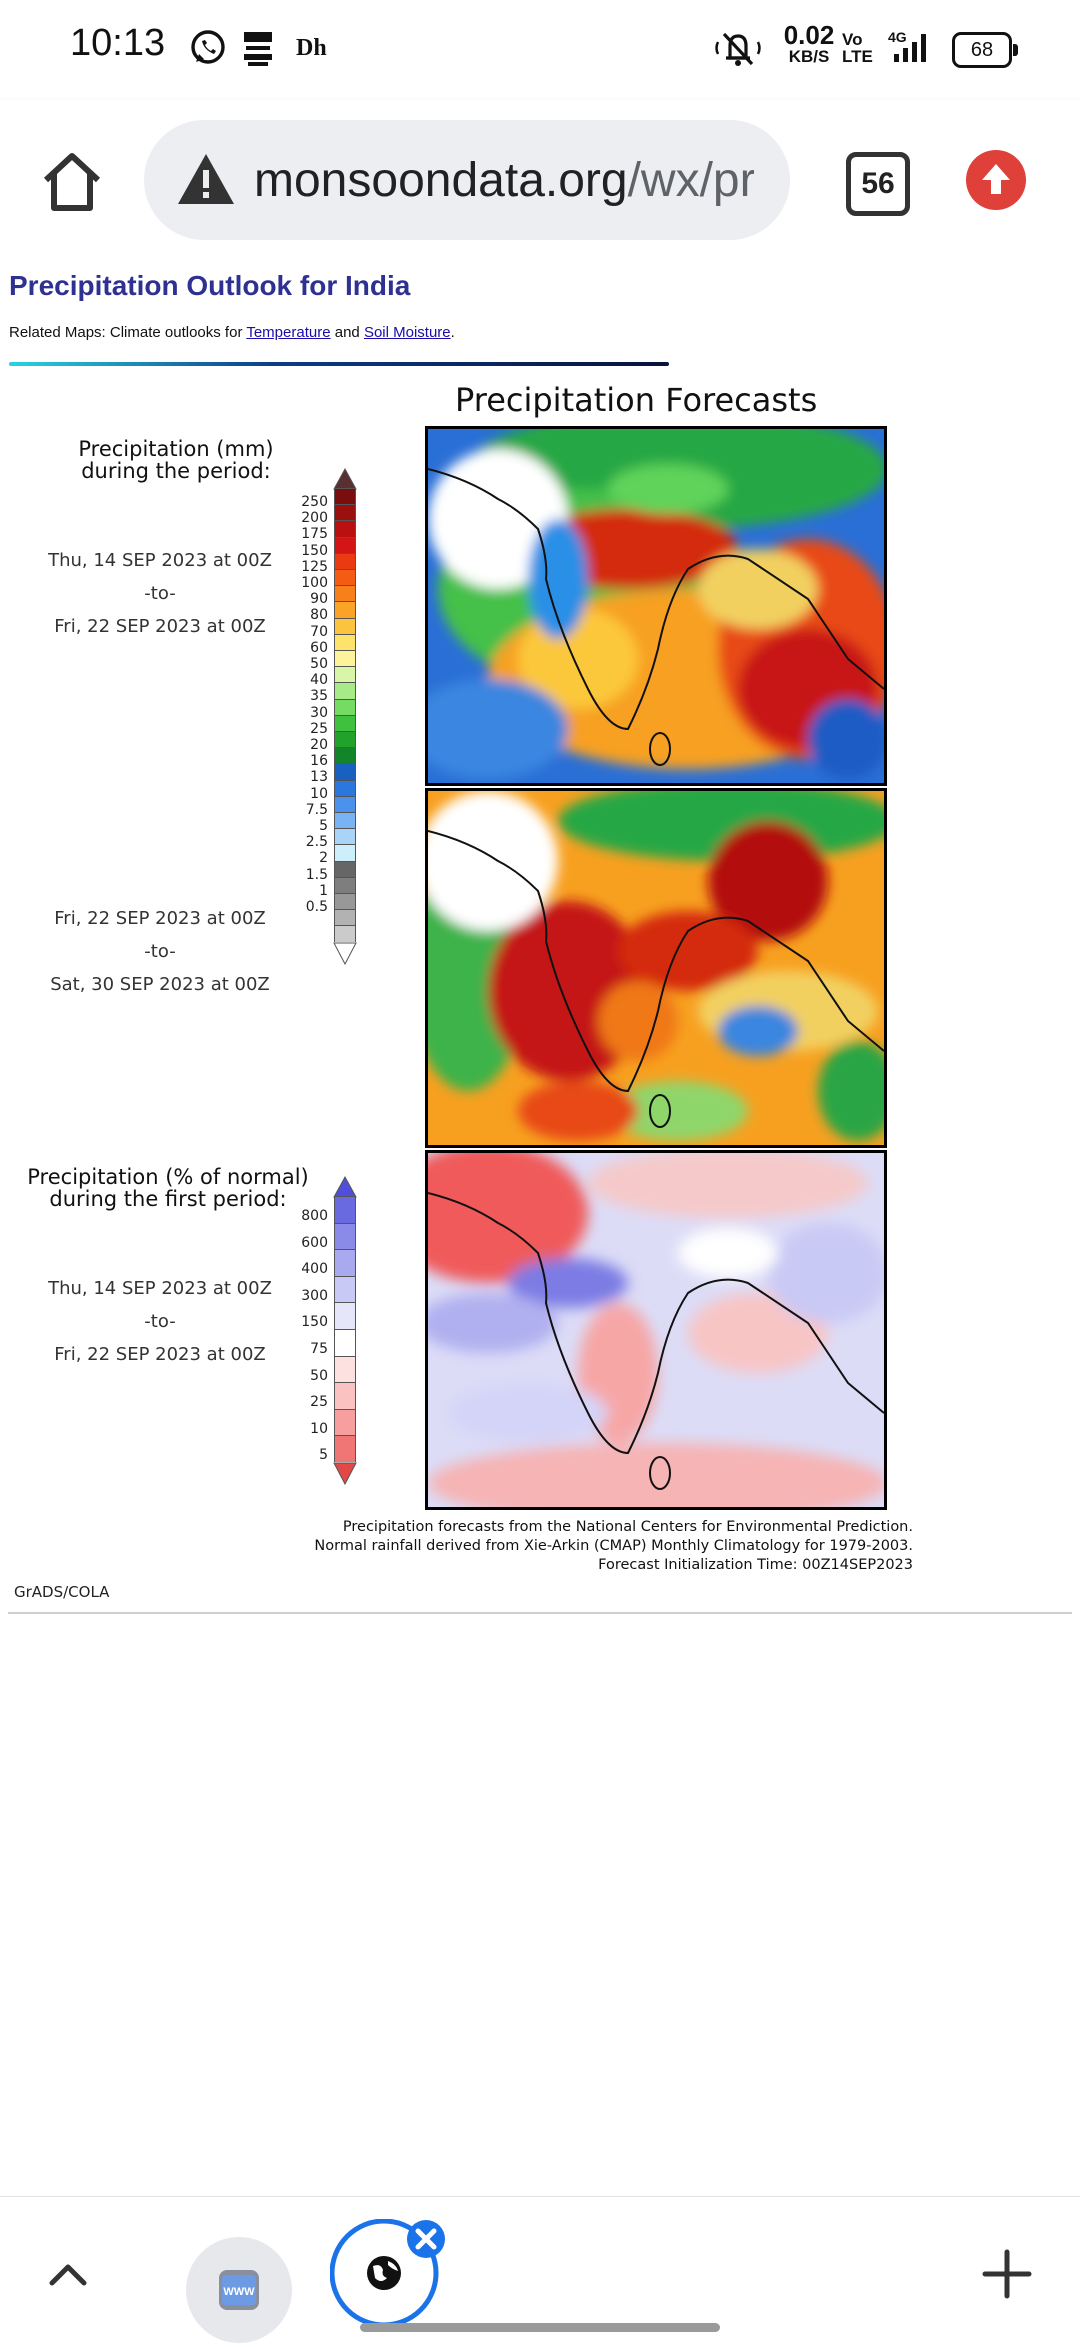  I want to click on tab-thumbnail-www: WWW, so click(239, 2290).